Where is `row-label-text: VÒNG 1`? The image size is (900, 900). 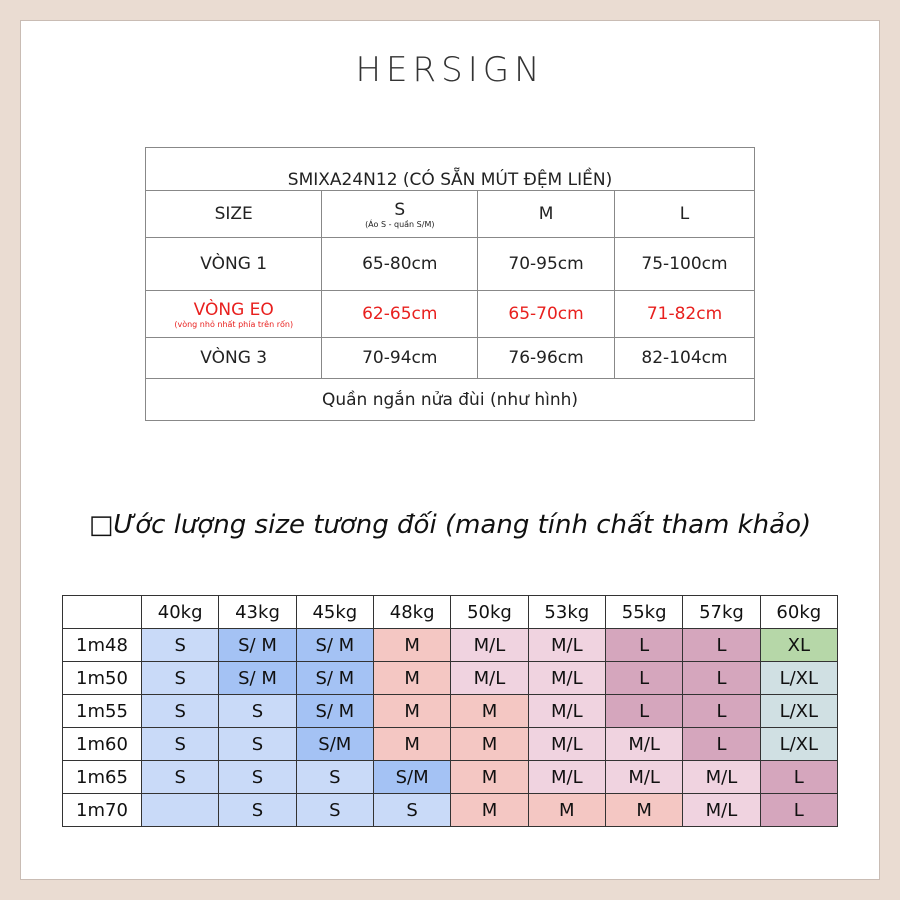
row-label-text: VÒNG 1 is located at coordinates (234, 264).